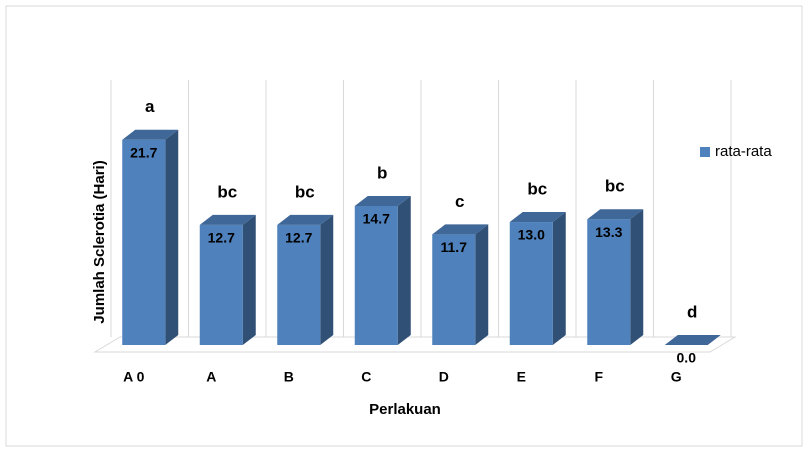 The height and width of the screenshot is (451, 808). What do you see at coordinates (444, 377) in the screenshot?
I see `x-tick-label: D` at bounding box center [444, 377].